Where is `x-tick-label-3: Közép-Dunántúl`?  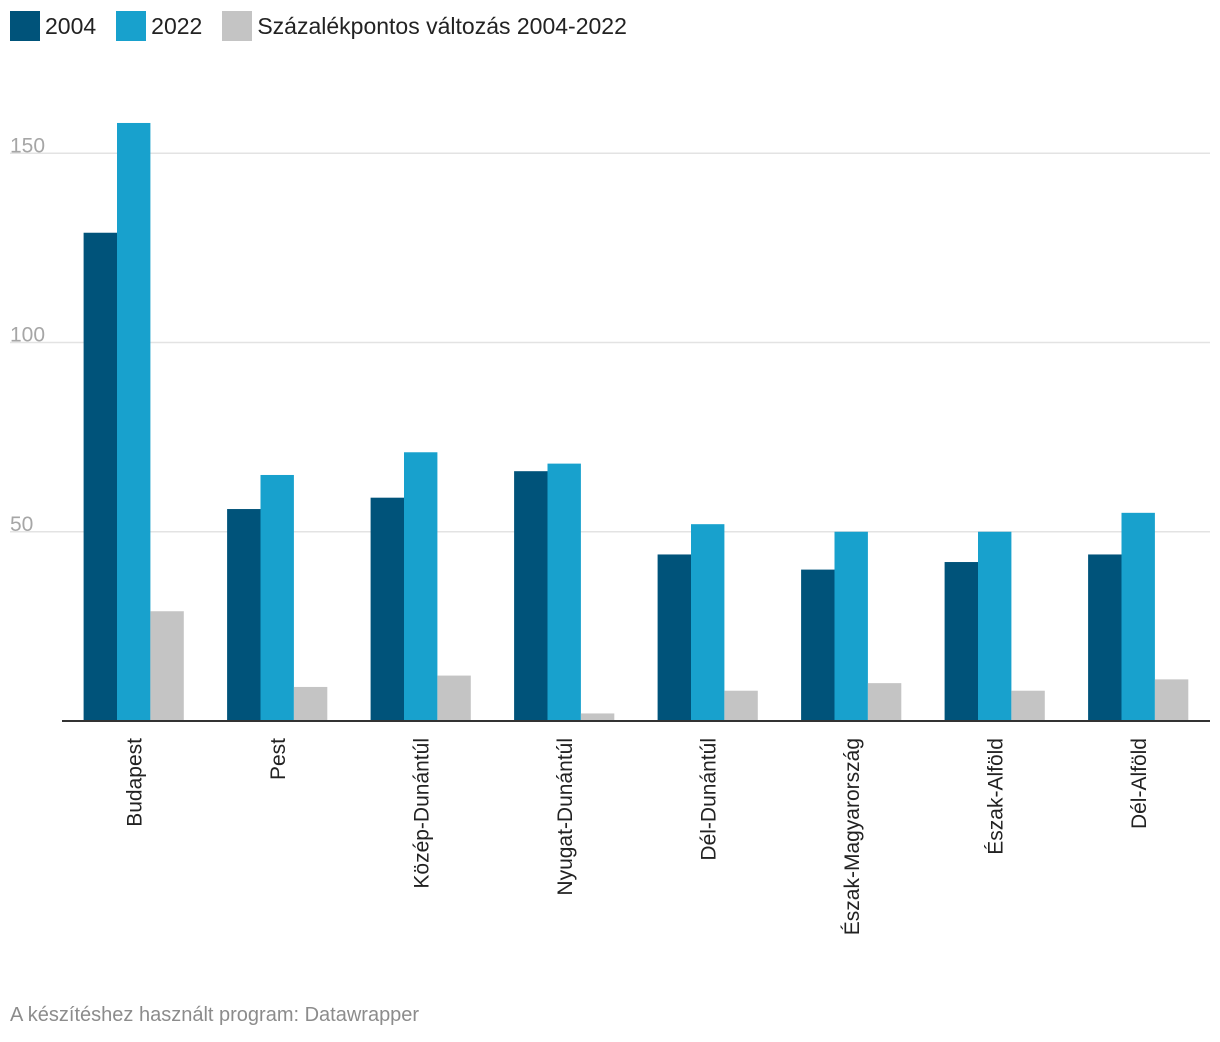 x-tick-label-3: Közép-Dunántúl is located at coordinates (422, 813).